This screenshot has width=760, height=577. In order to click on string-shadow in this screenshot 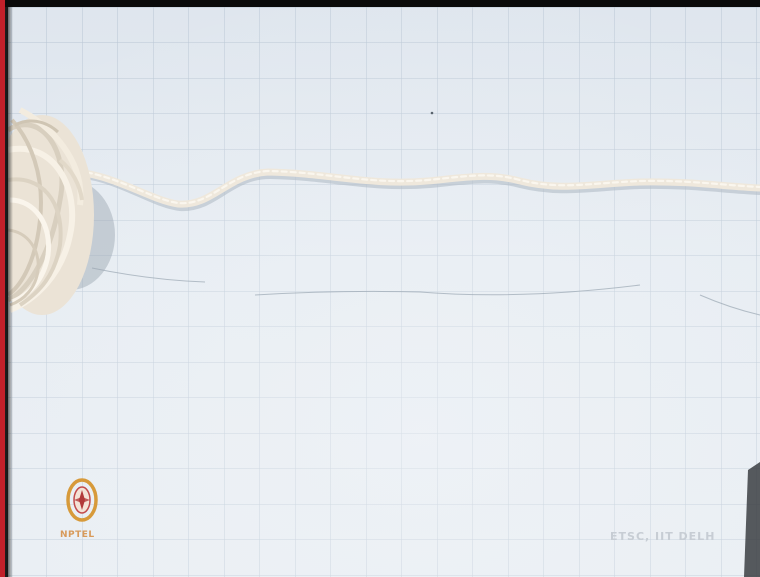, I will do `click(411, 191)`.